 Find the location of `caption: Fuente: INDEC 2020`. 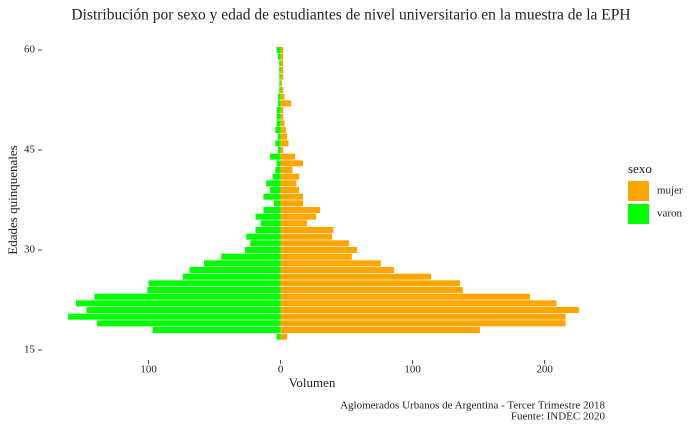

caption: Fuente: INDEC 2020 is located at coordinates (558, 417).